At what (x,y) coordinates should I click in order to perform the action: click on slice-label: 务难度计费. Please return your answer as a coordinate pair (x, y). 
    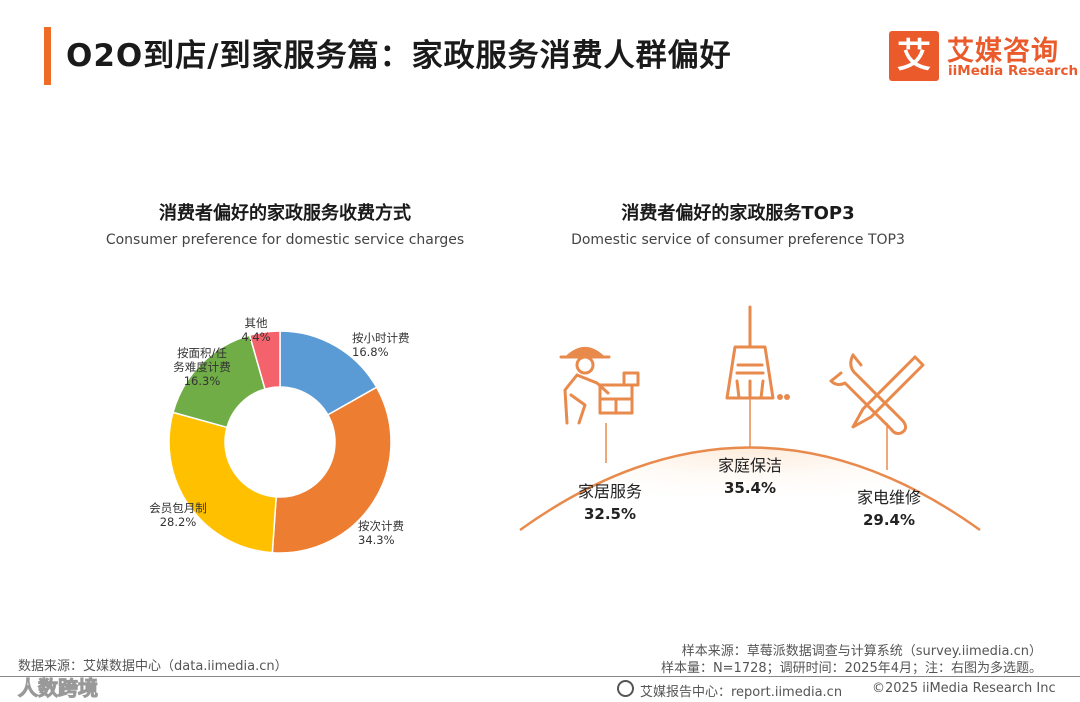
    Looking at the image, I should click on (202, 367).